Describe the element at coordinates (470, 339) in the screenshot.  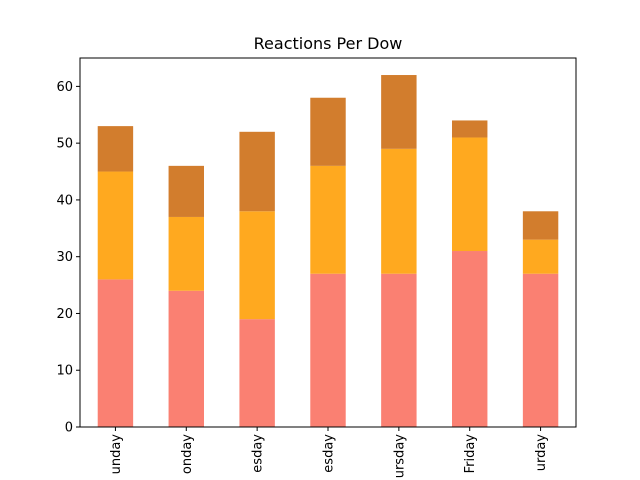
I see `bar-segment-s0-c5` at that location.